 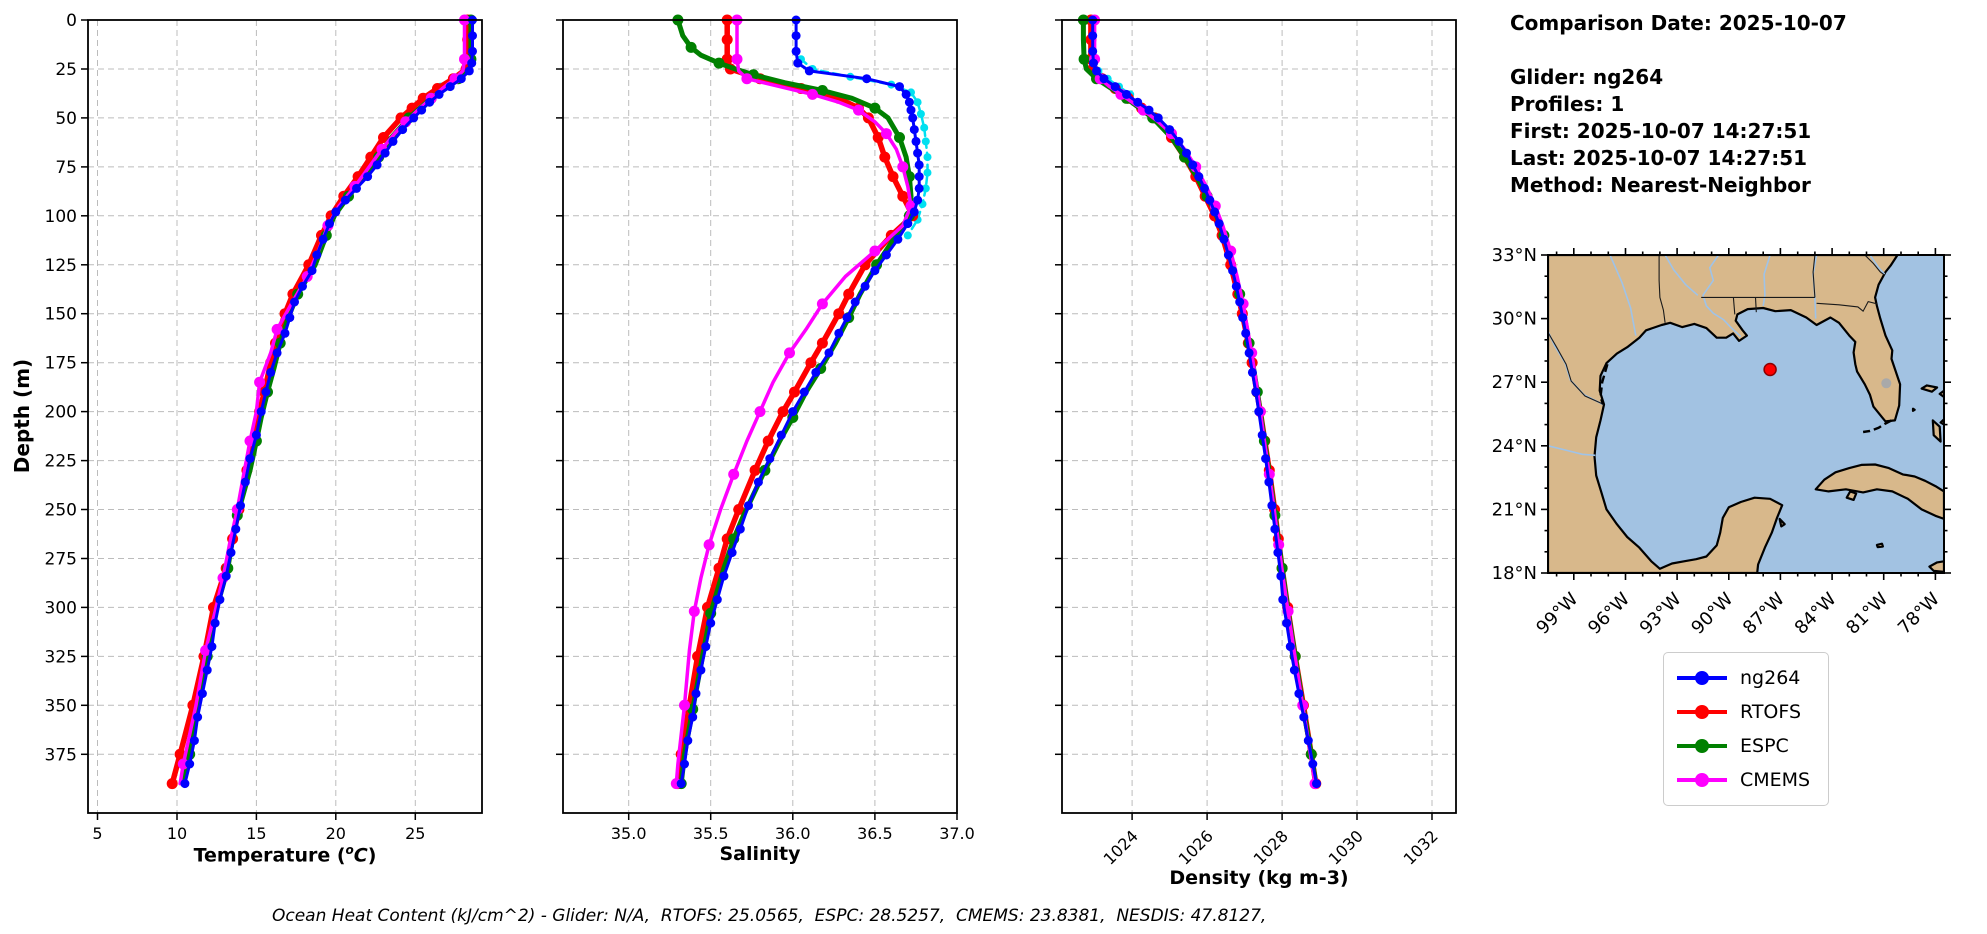 I want to click on x-tick-label-salinity: 35.0, so click(x=629, y=833).